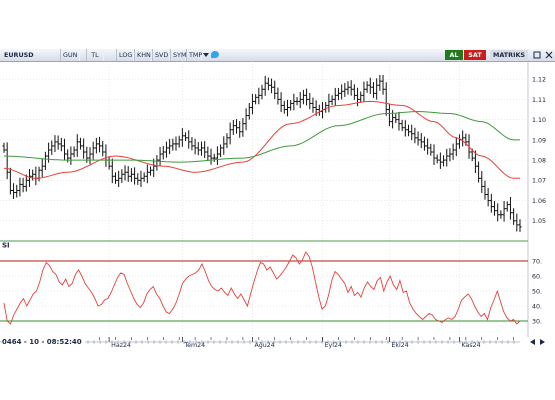 The width and height of the screenshot is (555, 400). I want to click on rsi-axis: 30. 40. 50. 60. 70., so click(537, 291).